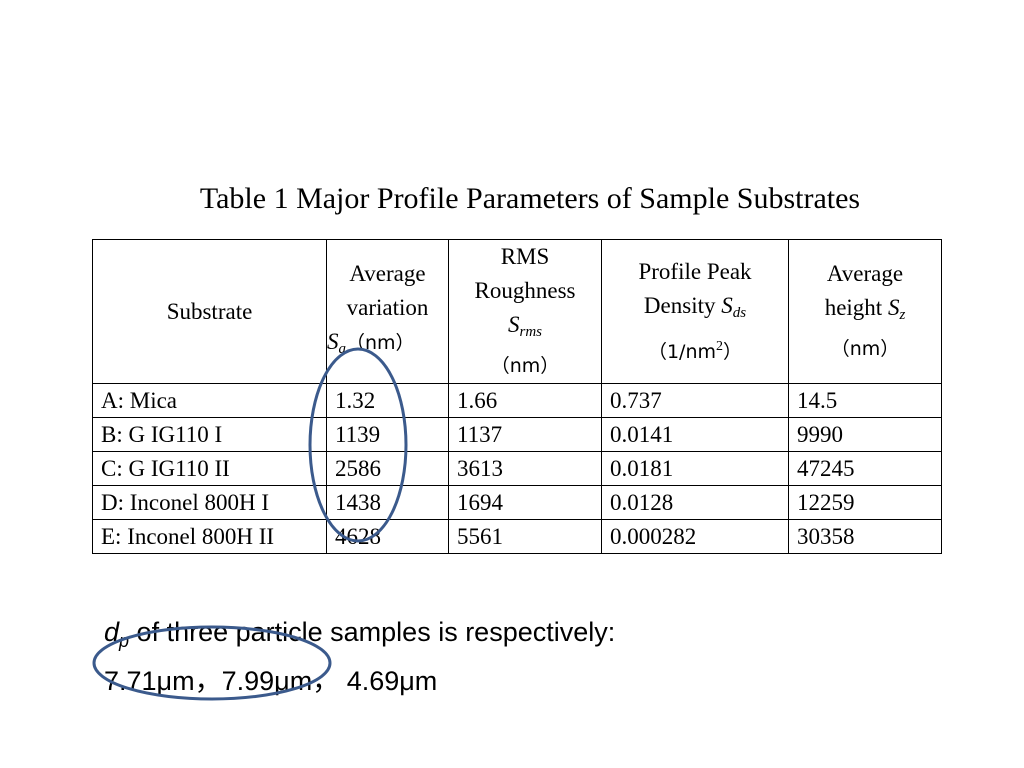 This screenshot has width=1024, height=768. What do you see at coordinates (695, 468) in the screenshot?
I see `cell-peak-density: 0.0181` at bounding box center [695, 468].